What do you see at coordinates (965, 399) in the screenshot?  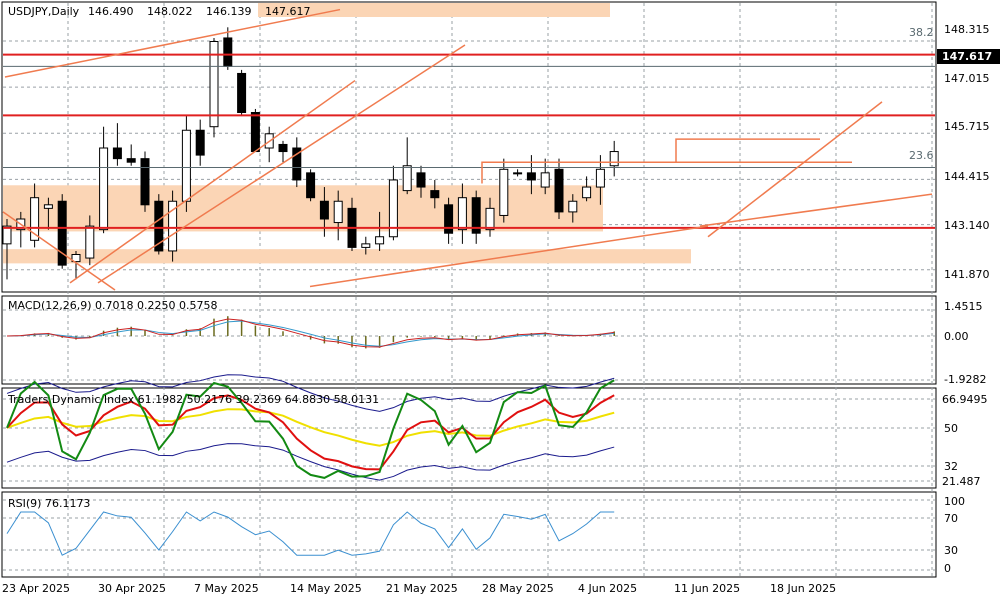 I see `tdi-tick-0: 66.9495` at bounding box center [965, 399].